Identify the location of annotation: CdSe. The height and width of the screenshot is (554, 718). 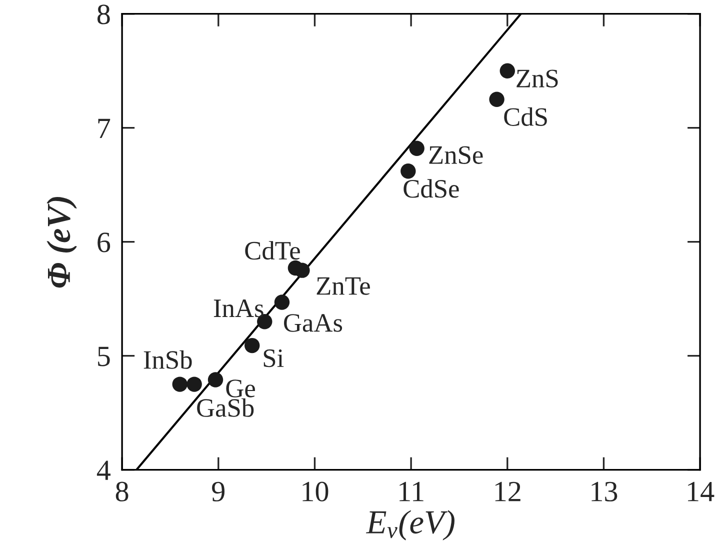
(431, 188).